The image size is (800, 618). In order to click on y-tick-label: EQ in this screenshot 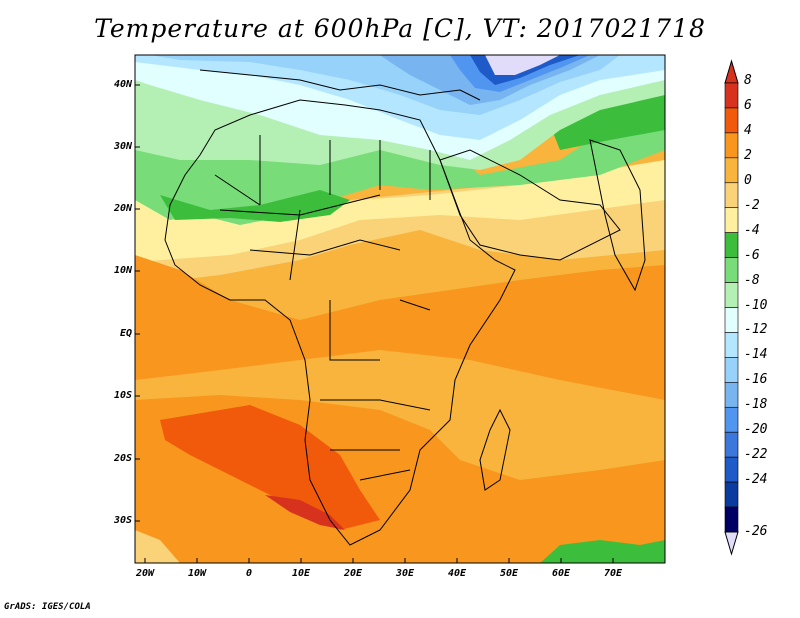, I will do `click(125, 333)`.